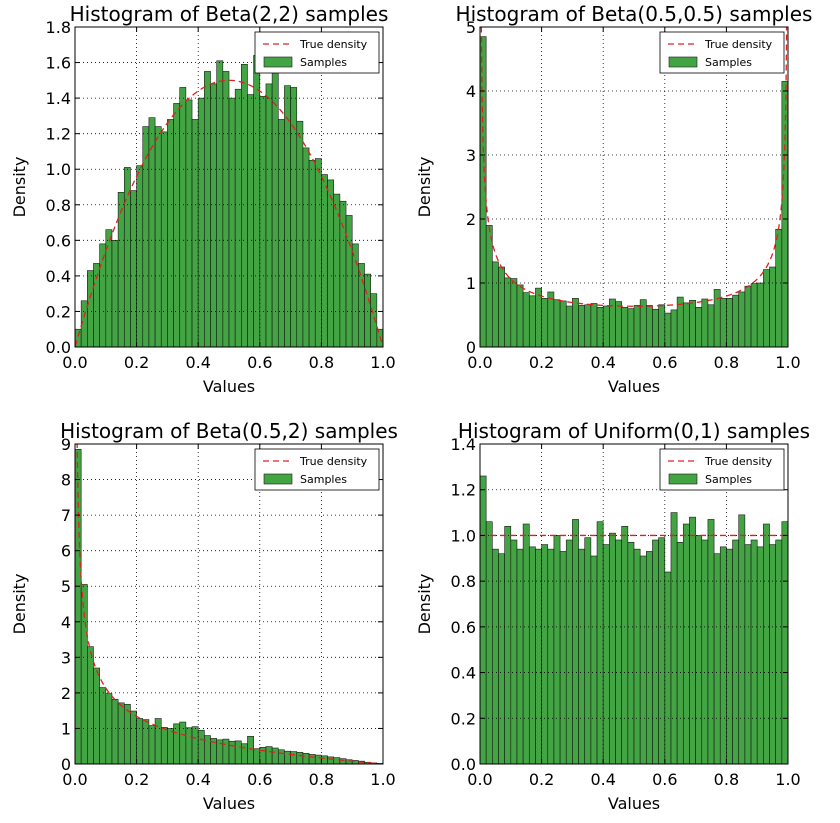  What do you see at coordinates (58, 311) in the screenshot?
I see `y-tick-label: 0.2` at bounding box center [58, 311].